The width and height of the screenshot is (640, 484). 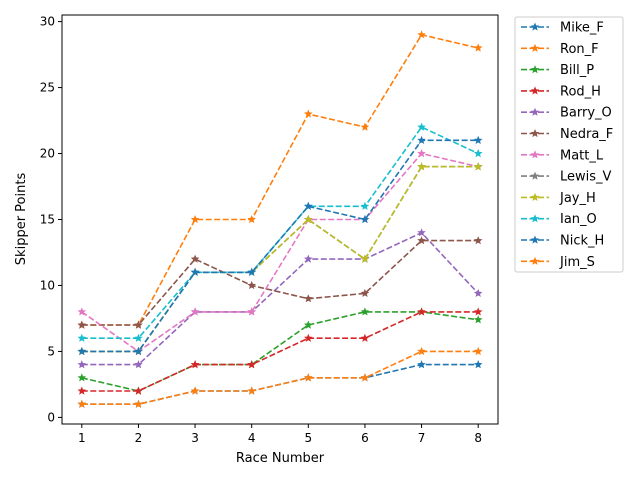 I want to click on legend-item: Rod_H, so click(x=561, y=91).